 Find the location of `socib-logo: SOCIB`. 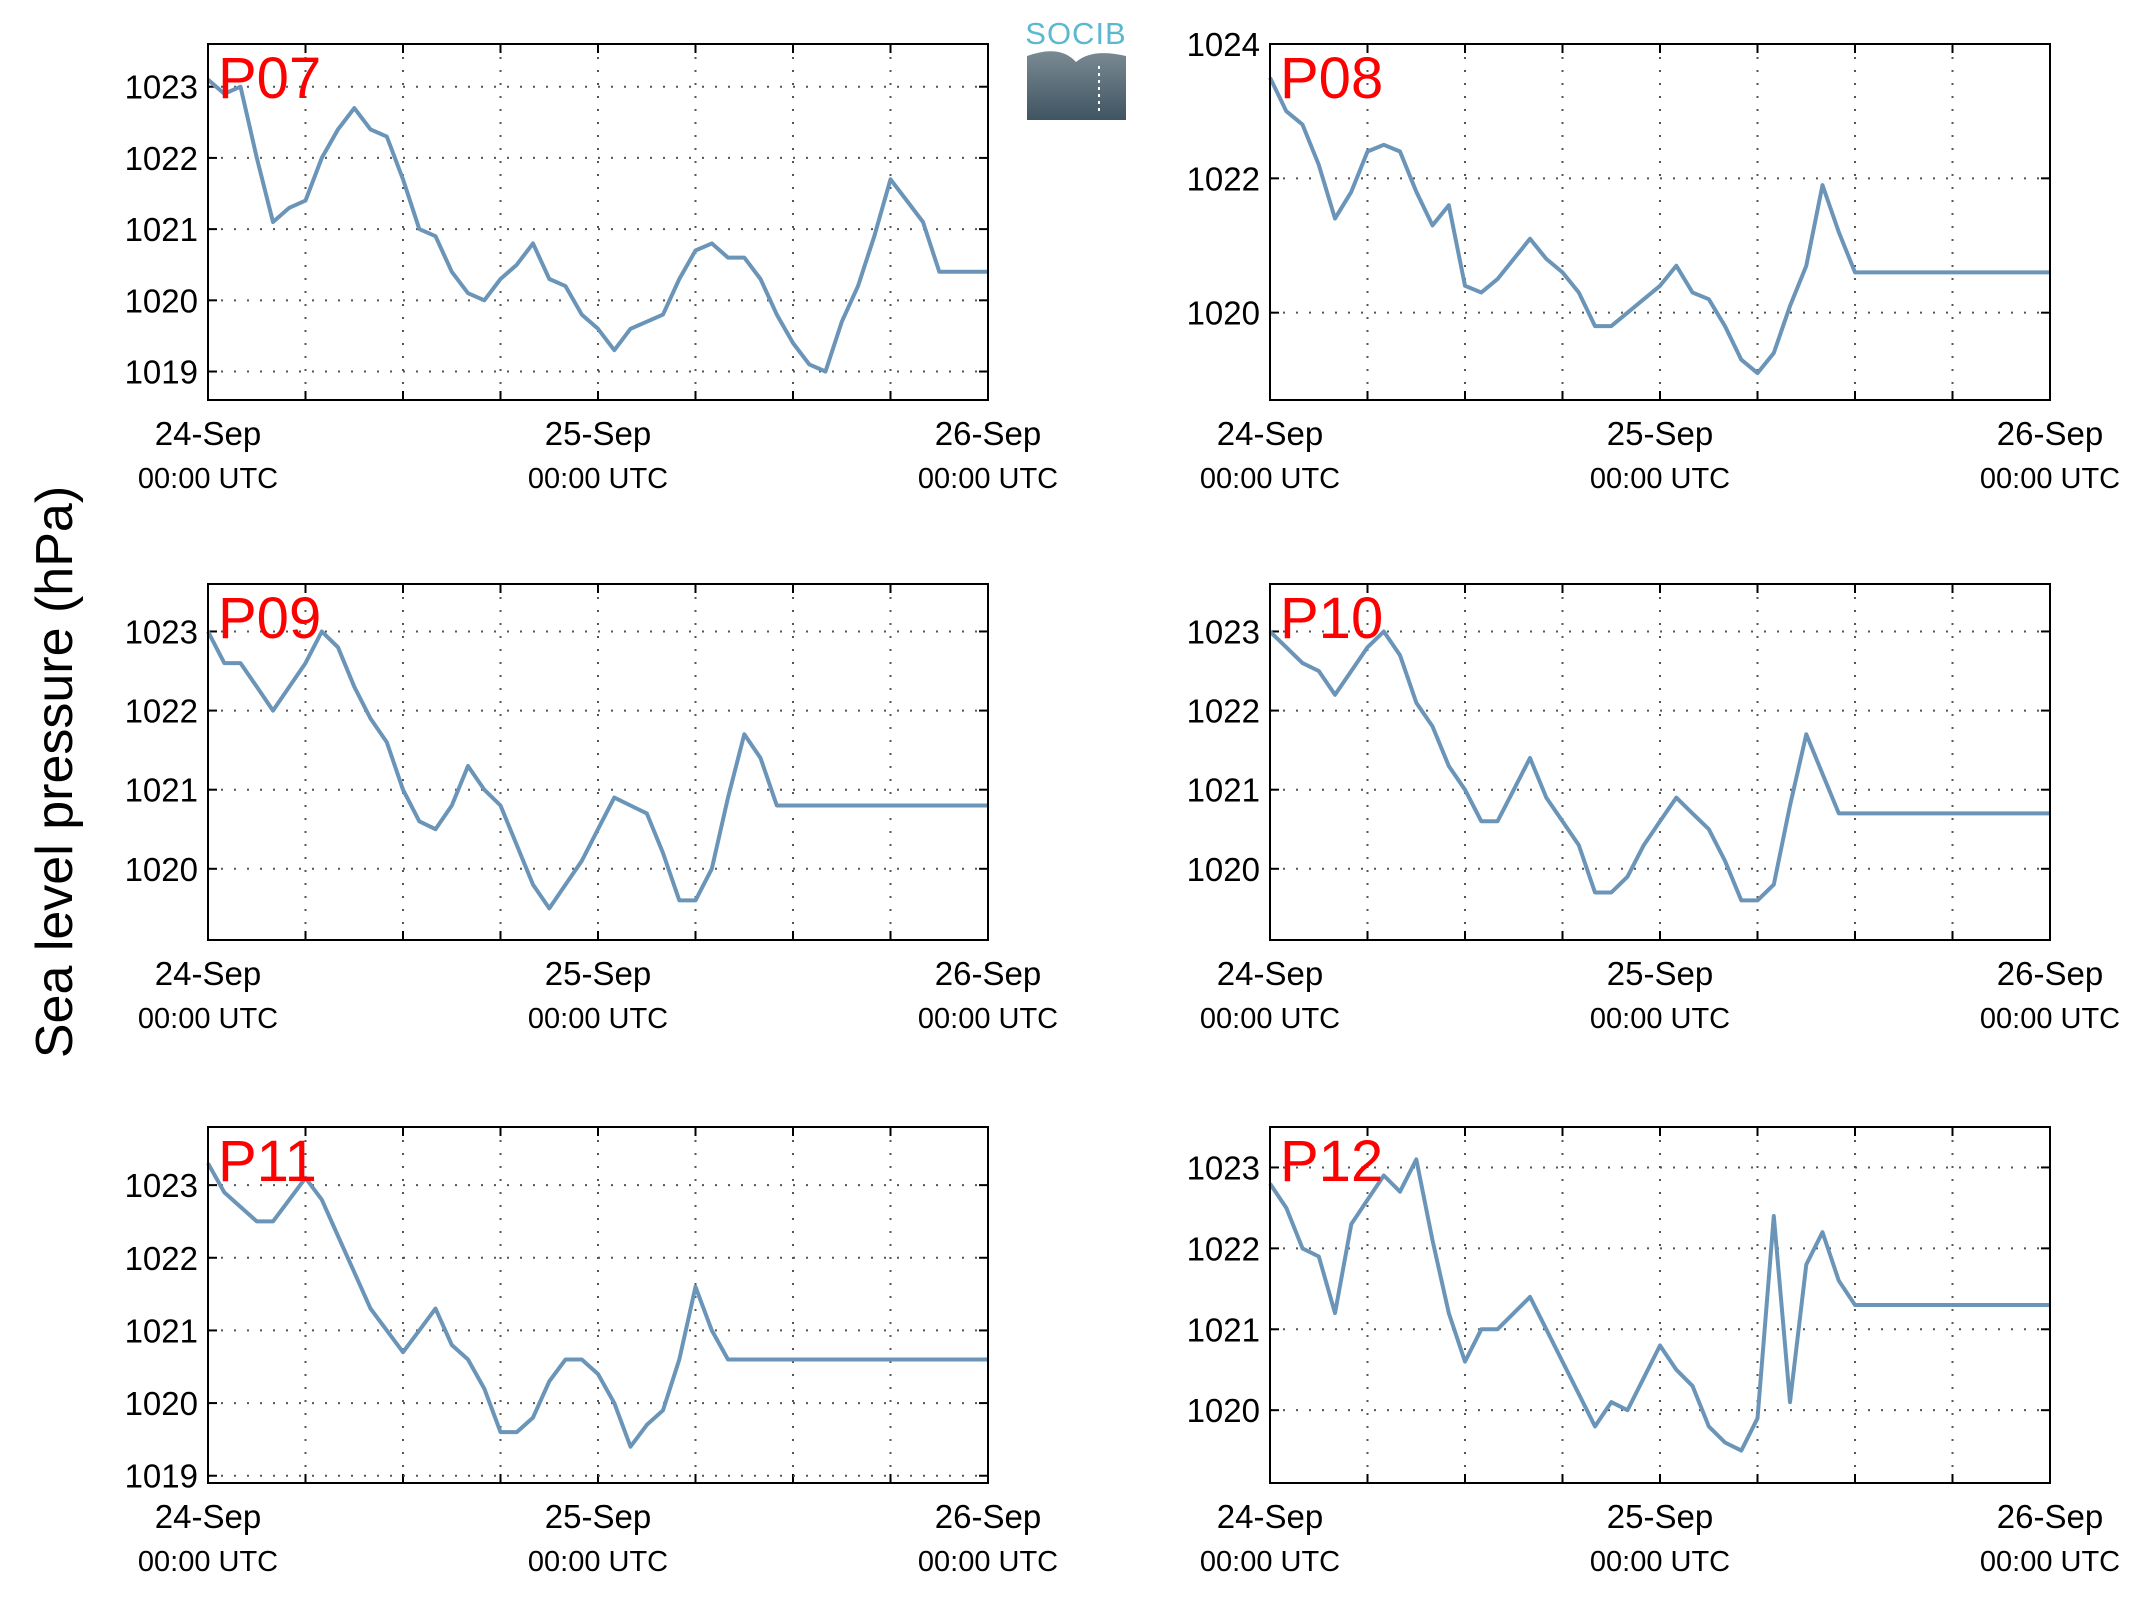

socib-logo: SOCIB is located at coordinates (1075, 68).